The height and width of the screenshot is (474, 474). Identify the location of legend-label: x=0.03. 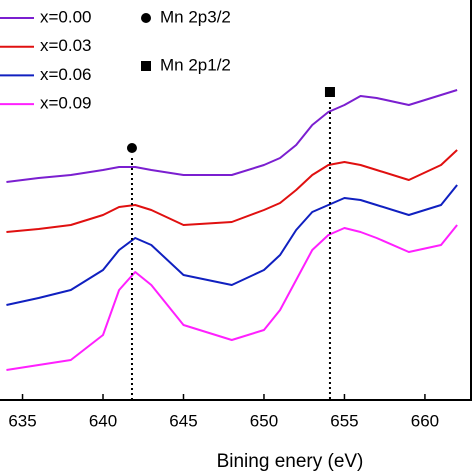
(66, 45).